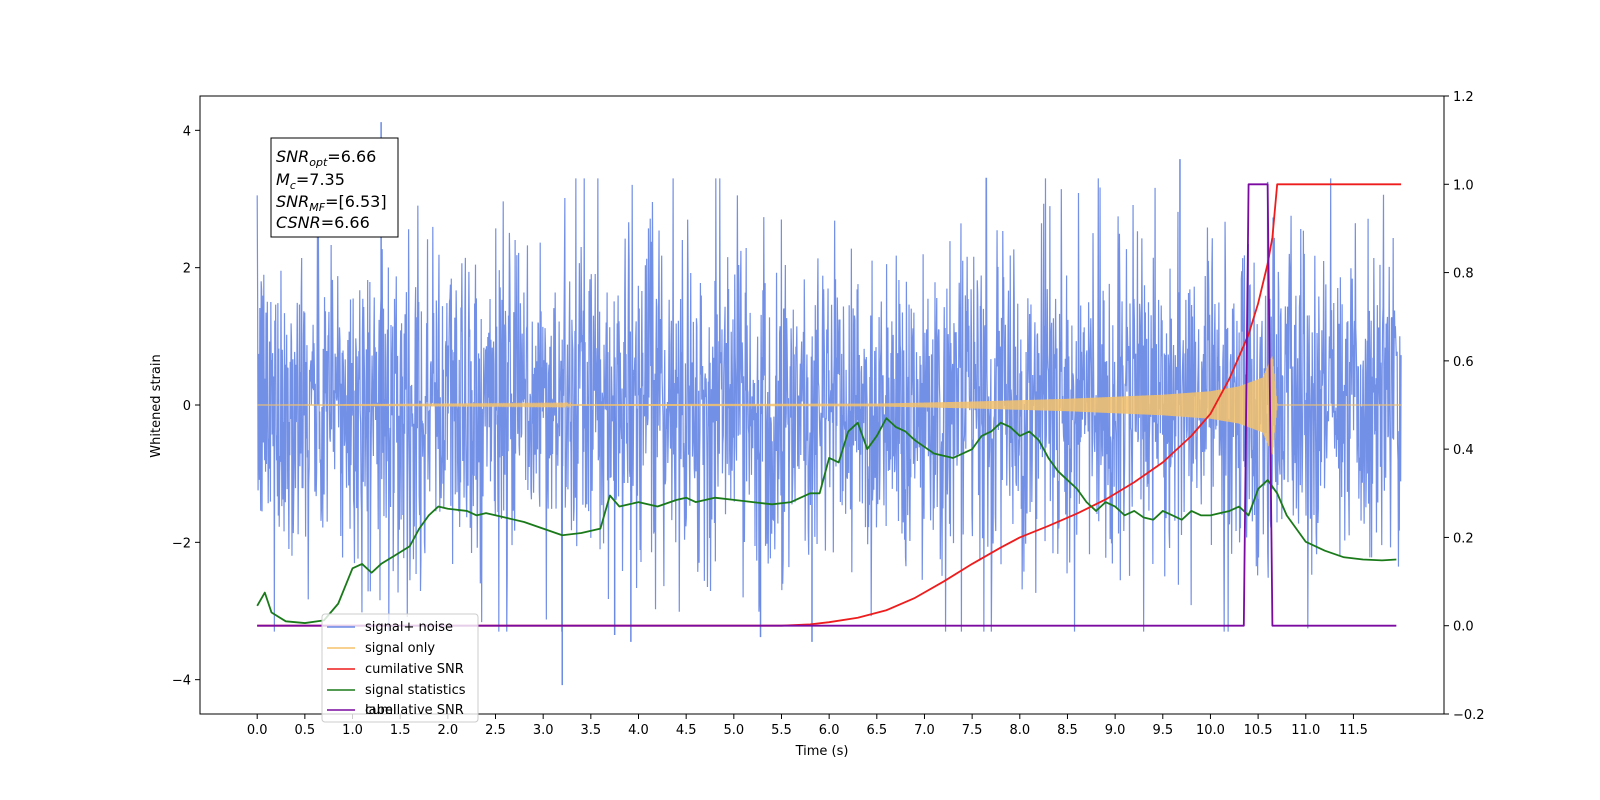 The height and width of the screenshot is (800, 1600). Describe the element at coordinates (781, 730) in the screenshot. I see `x-tick-label: 5.5` at that location.